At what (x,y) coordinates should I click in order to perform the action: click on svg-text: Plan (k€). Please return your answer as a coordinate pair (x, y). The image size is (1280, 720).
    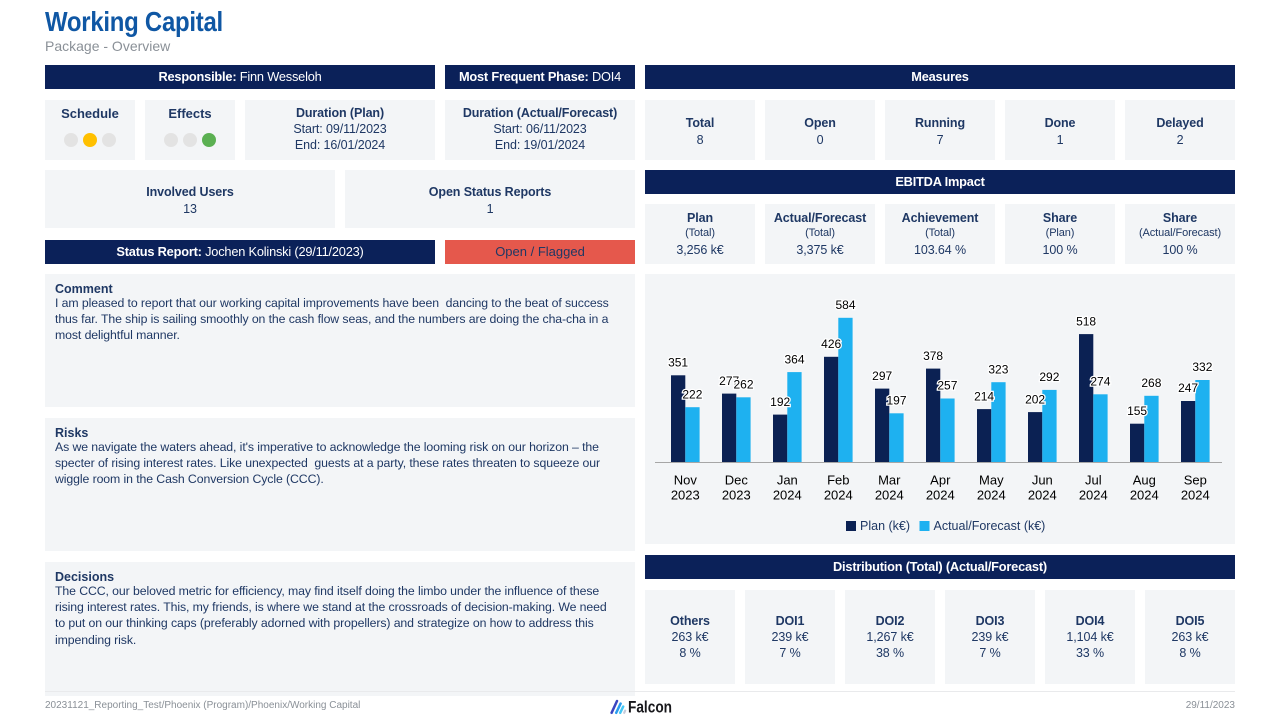
    Looking at the image, I should click on (885, 526).